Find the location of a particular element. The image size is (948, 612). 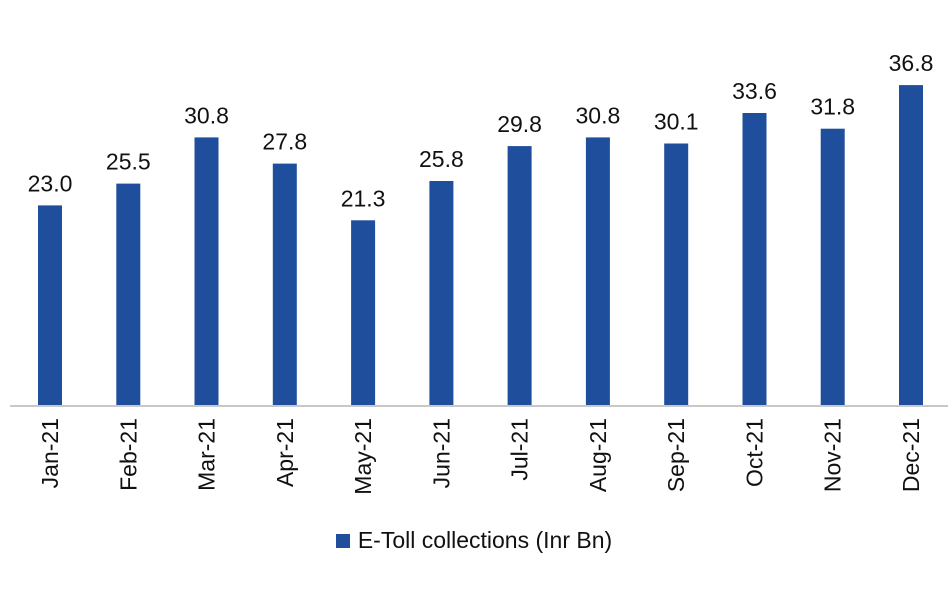

data-label-dec-21: 36.8 is located at coordinates (911, 63).